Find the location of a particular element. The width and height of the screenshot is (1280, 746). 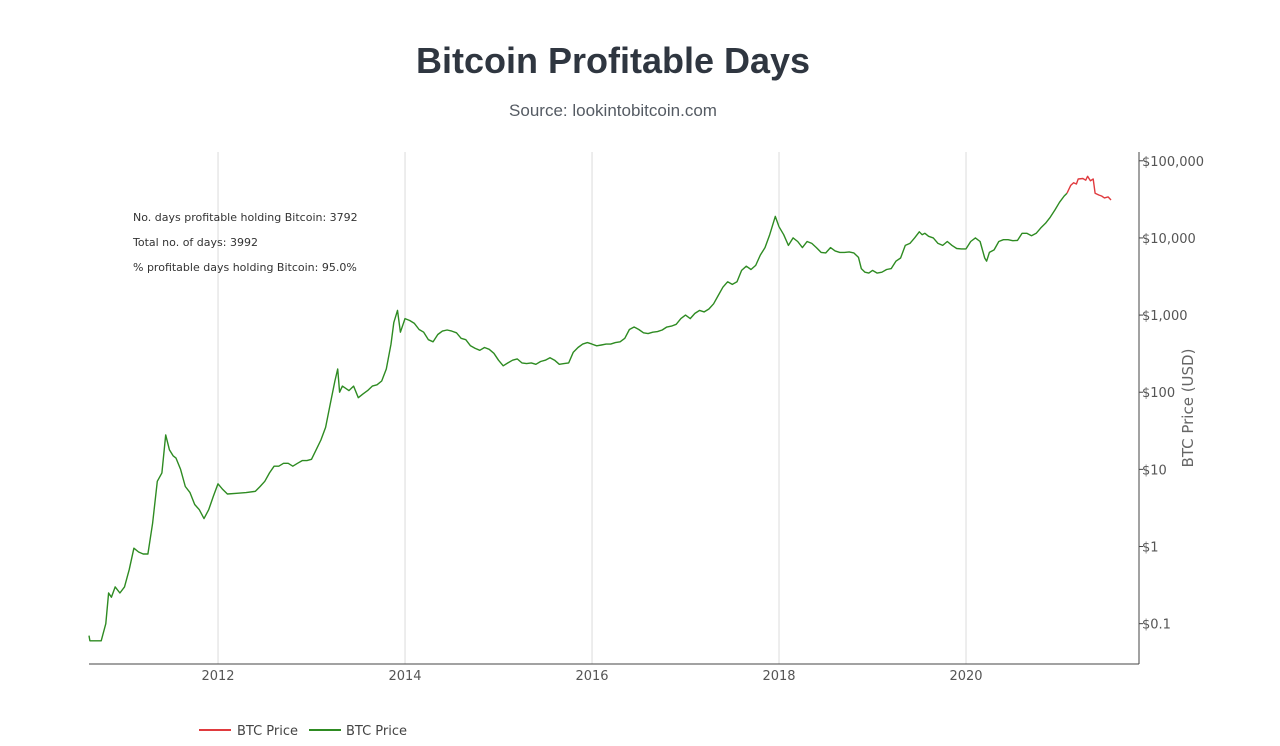

y-tick-label: $10 is located at coordinates (1154, 470).